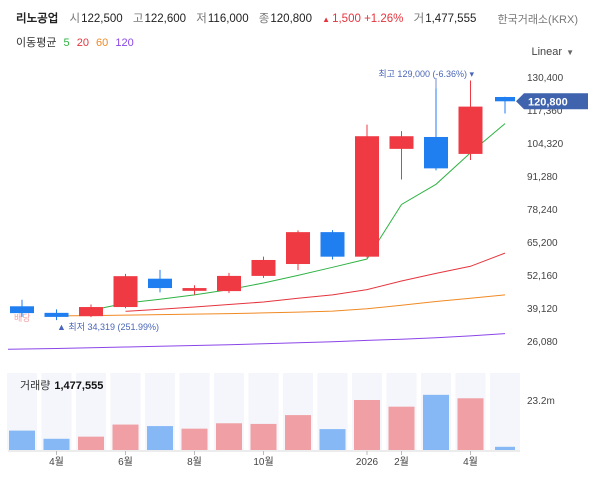 The width and height of the screenshot is (600, 482). What do you see at coordinates (108, 327) in the screenshot?
I see `low-annotation: ▲ 최저 34,319 (251.99%)` at bounding box center [108, 327].